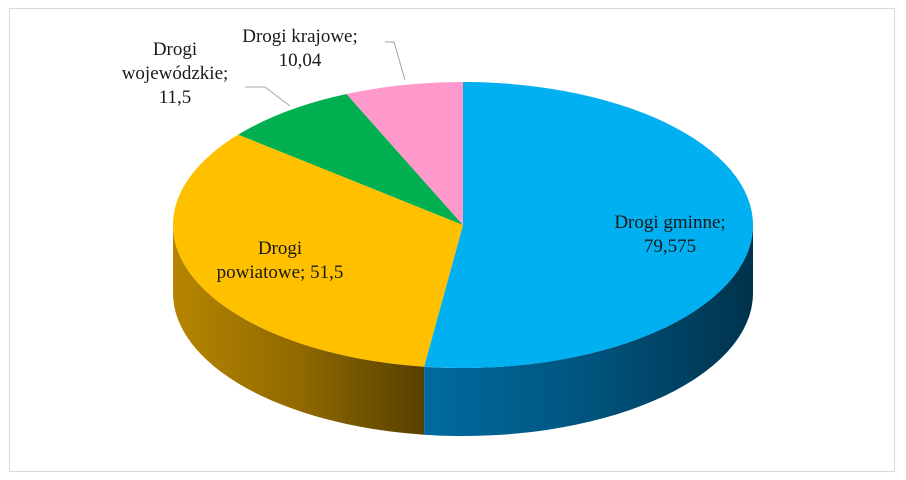 The height and width of the screenshot is (480, 906). What do you see at coordinates (280, 260) in the screenshot?
I see `data-label-drogi-powiatowe: Drogi powiatowe; 51,5` at bounding box center [280, 260].